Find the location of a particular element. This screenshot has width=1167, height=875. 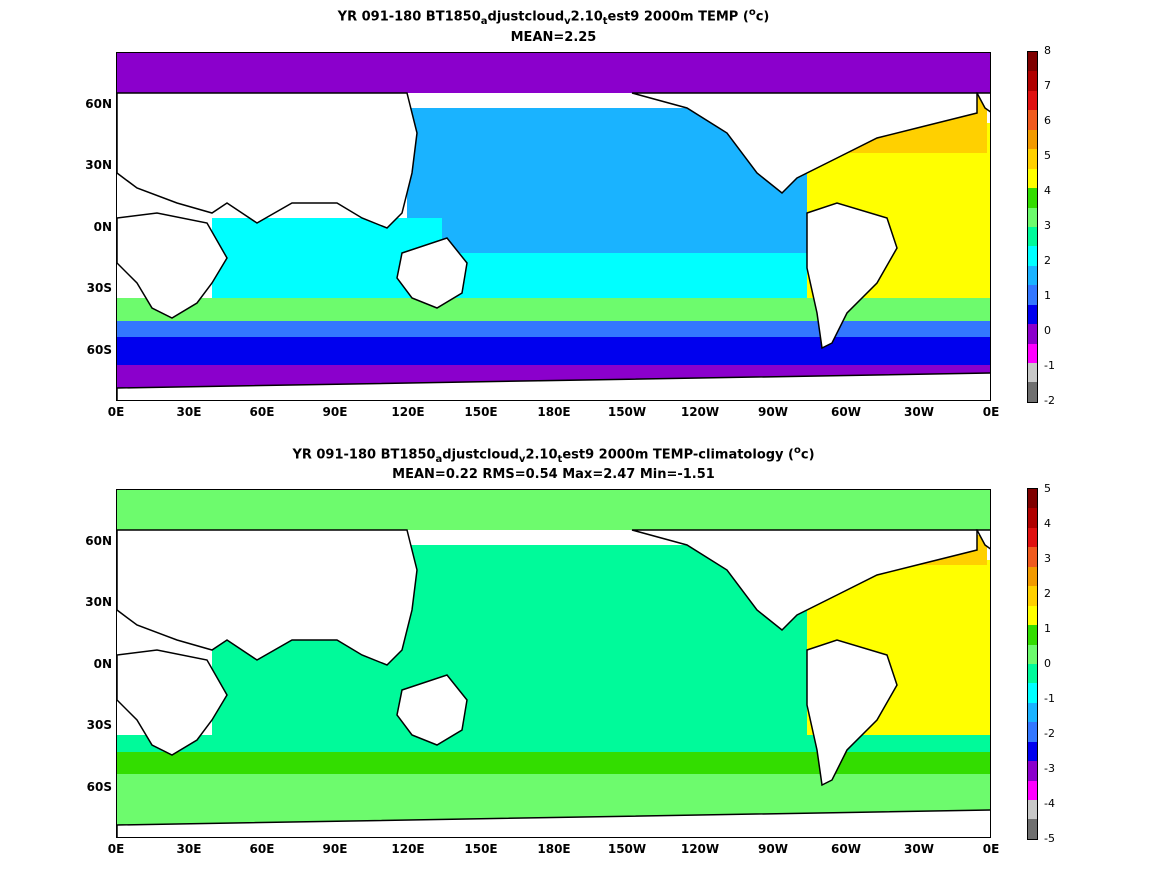

panel2-colorbar is located at coordinates (1032, 664).